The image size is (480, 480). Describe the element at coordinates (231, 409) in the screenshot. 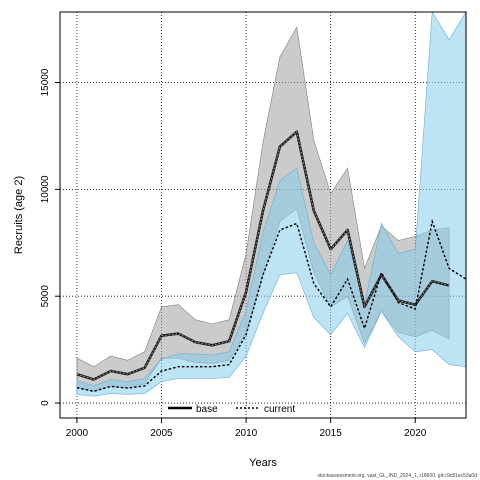

I see `legend: base current` at that location.